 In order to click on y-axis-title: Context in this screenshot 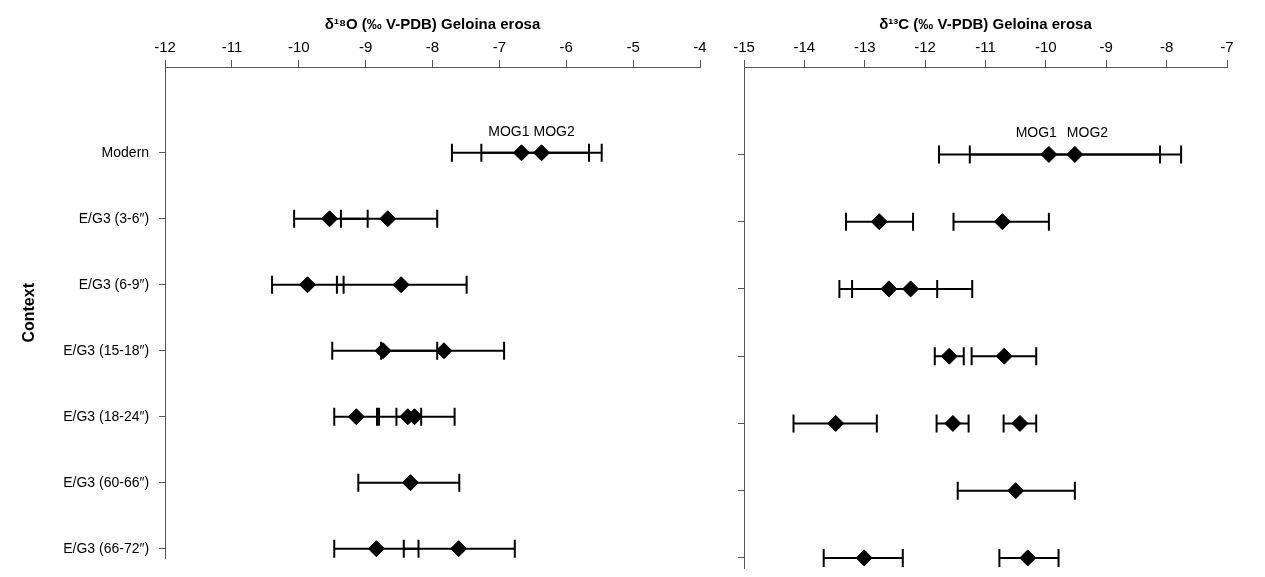, I will do `click(29, 312)`.